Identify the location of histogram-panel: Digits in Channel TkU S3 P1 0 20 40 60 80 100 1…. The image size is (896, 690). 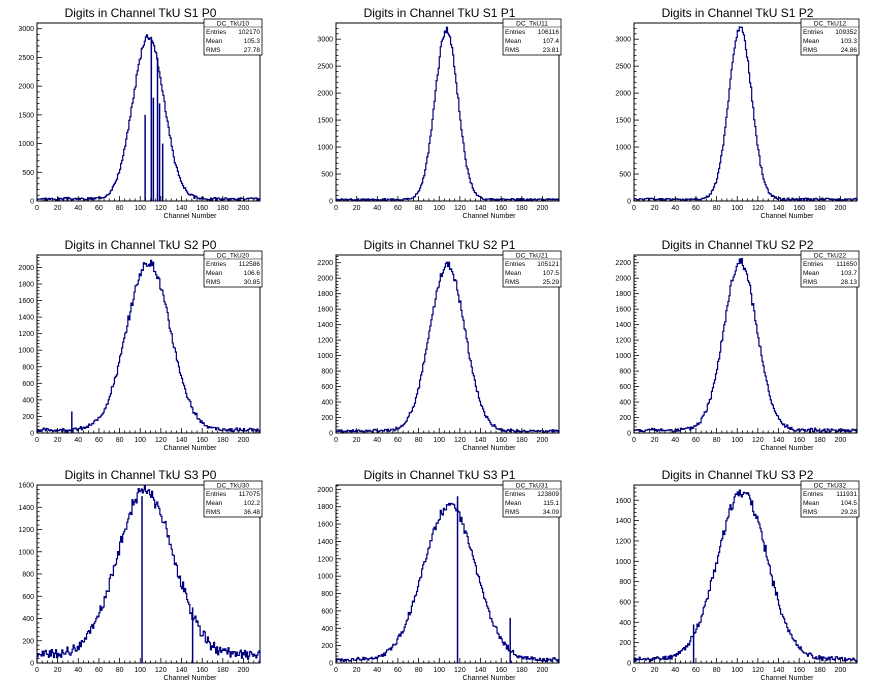
(439, 575).